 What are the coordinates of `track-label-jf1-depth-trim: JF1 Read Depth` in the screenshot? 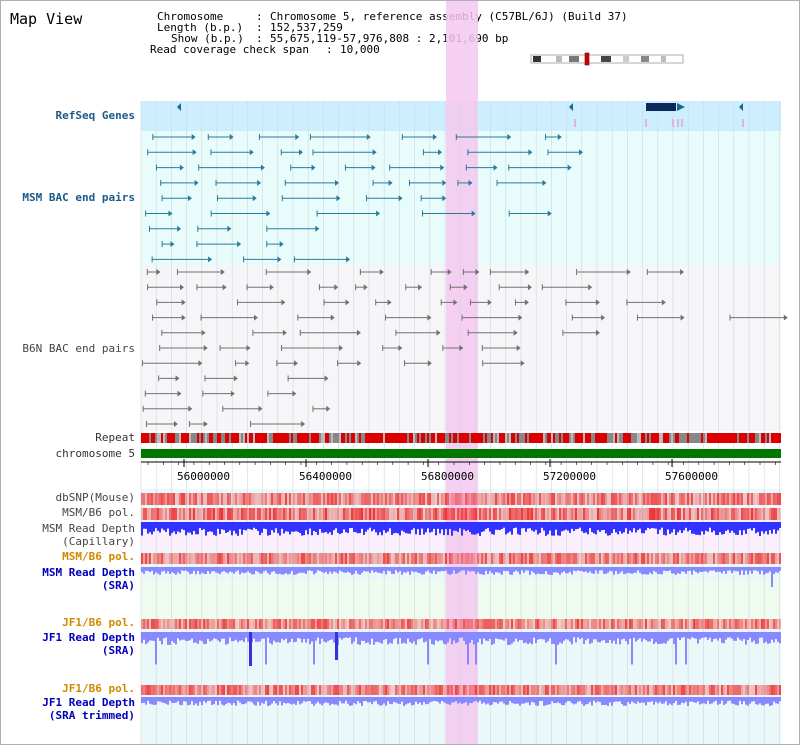 It's located at (88, 702).